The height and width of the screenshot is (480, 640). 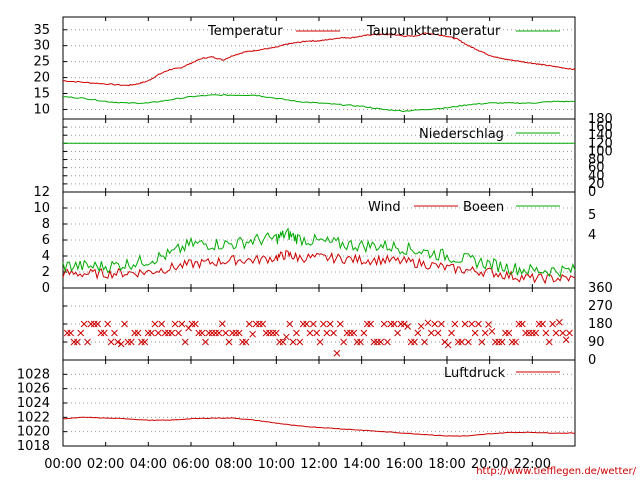 What do you see at coordinates (319, 59) in the screenshot?
I see `series-line-temperatur` at bounding box center [319, 59].